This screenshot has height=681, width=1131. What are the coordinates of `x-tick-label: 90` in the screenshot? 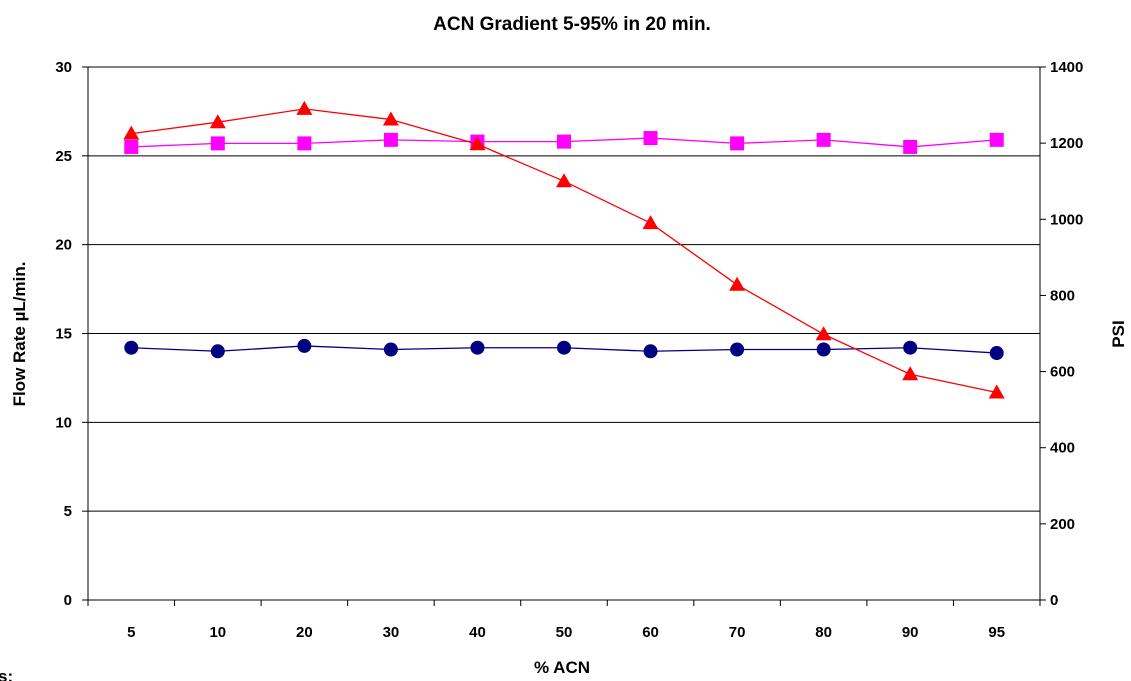 It's located at (910, 632).